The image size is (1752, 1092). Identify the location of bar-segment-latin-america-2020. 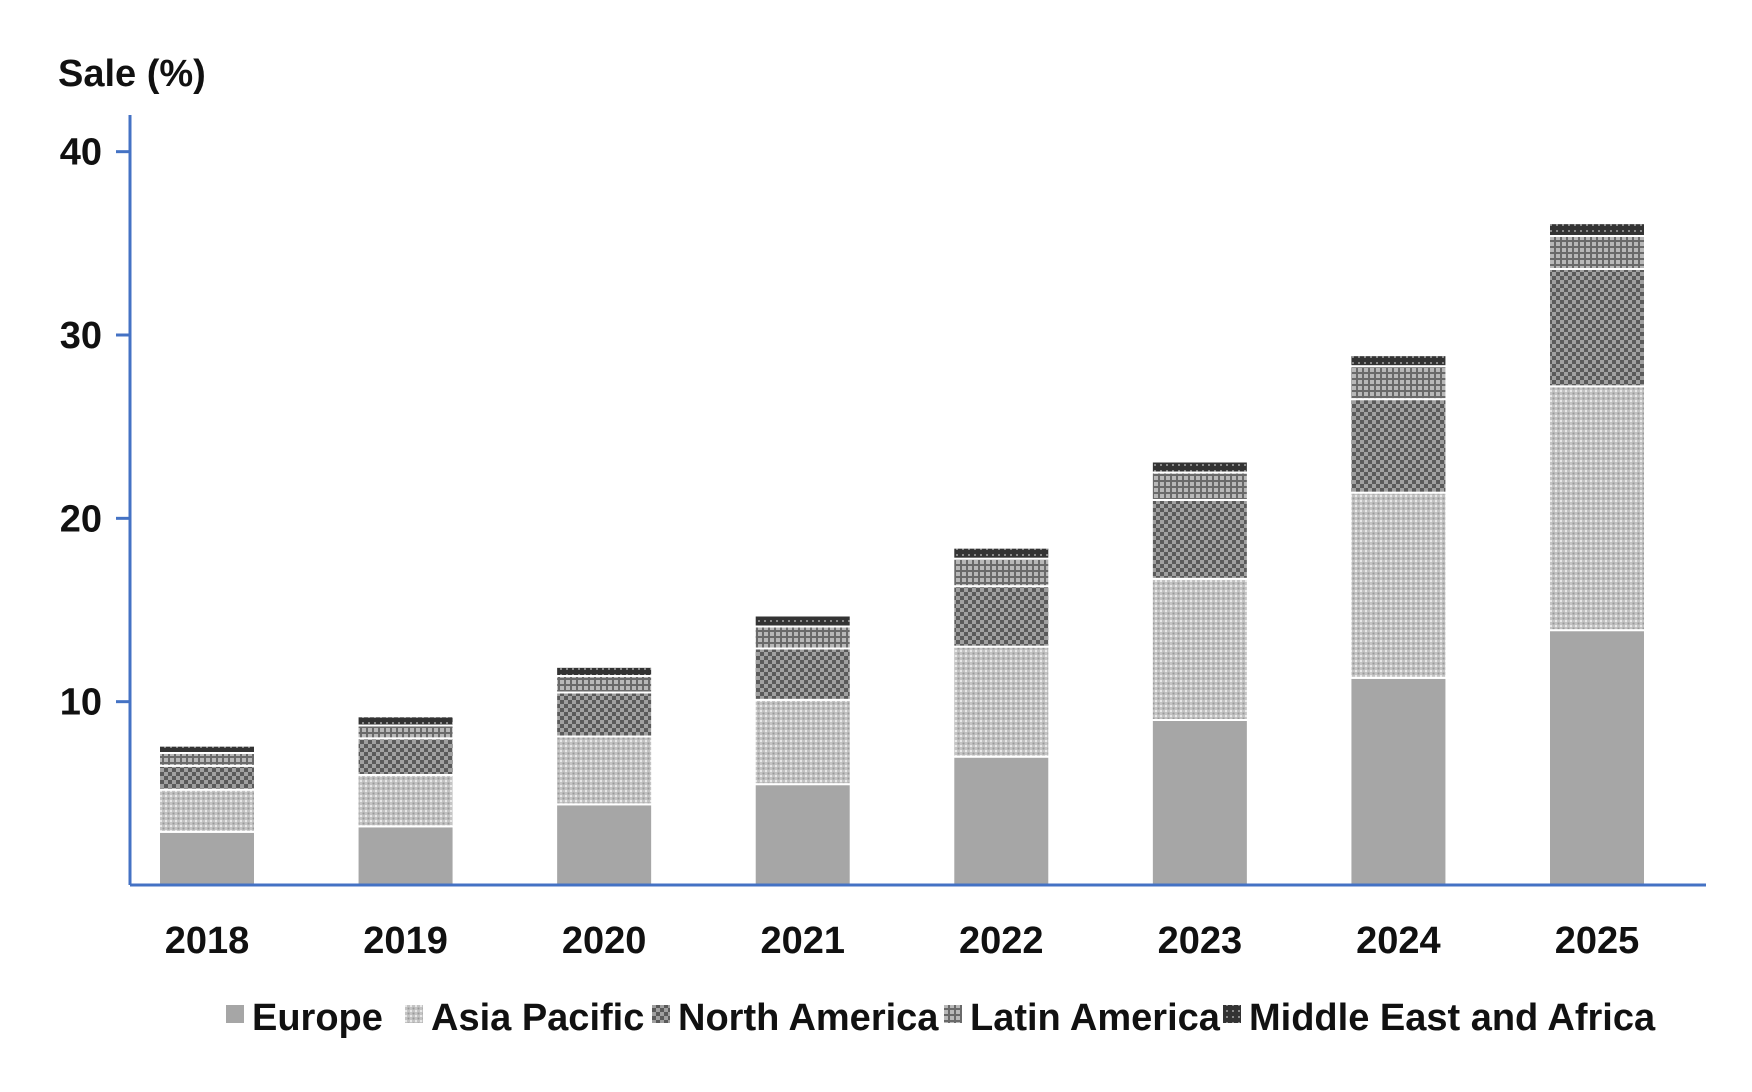
(604, 684).